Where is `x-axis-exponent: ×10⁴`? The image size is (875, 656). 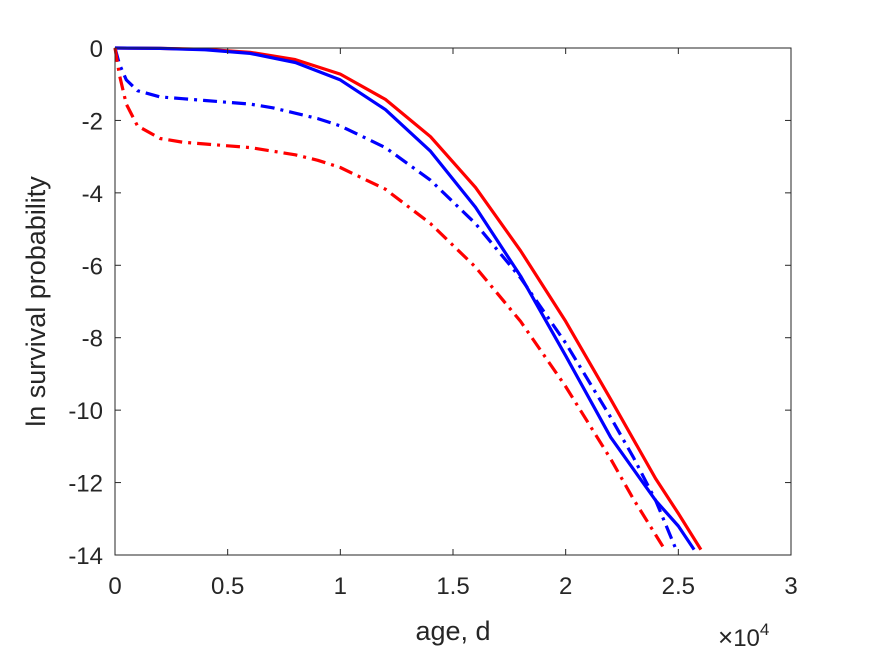
x-axis-exponent: ×10⁴ is located at coordinates (743, 636).